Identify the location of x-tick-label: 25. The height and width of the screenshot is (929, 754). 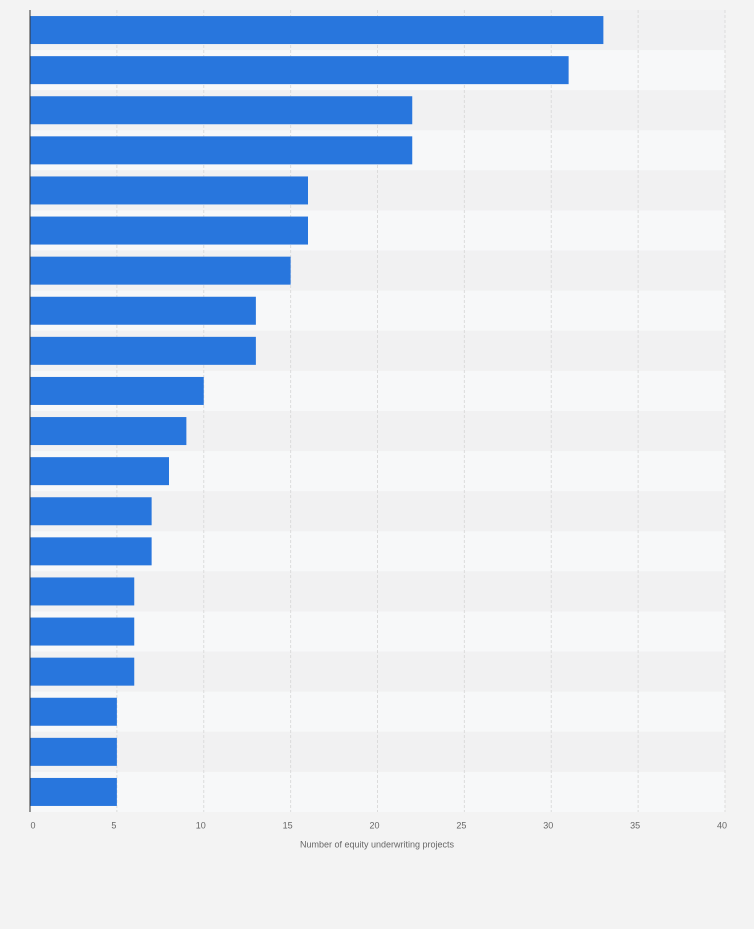
(461, 825).